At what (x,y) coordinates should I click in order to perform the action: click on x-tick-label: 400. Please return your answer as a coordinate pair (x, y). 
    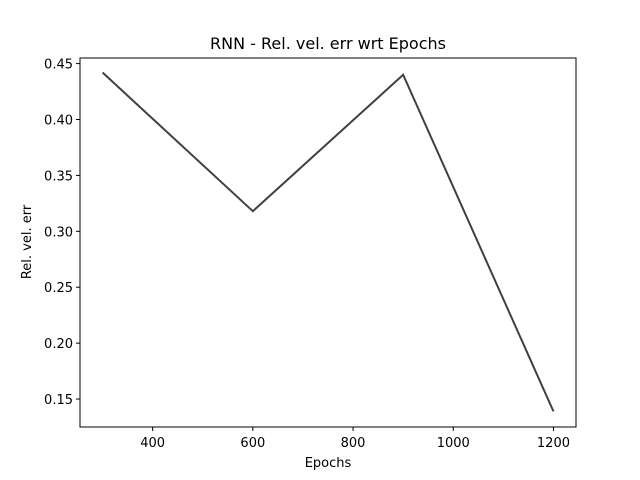
    Looking at the image, I should click on (152, 443).